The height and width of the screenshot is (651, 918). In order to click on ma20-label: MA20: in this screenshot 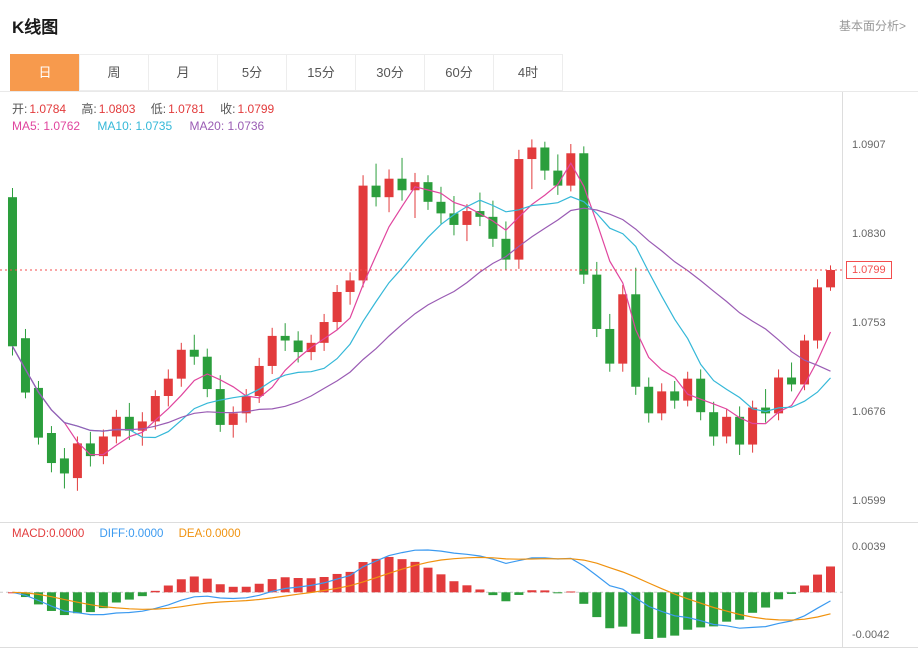, I will do `click(207, 126)`.